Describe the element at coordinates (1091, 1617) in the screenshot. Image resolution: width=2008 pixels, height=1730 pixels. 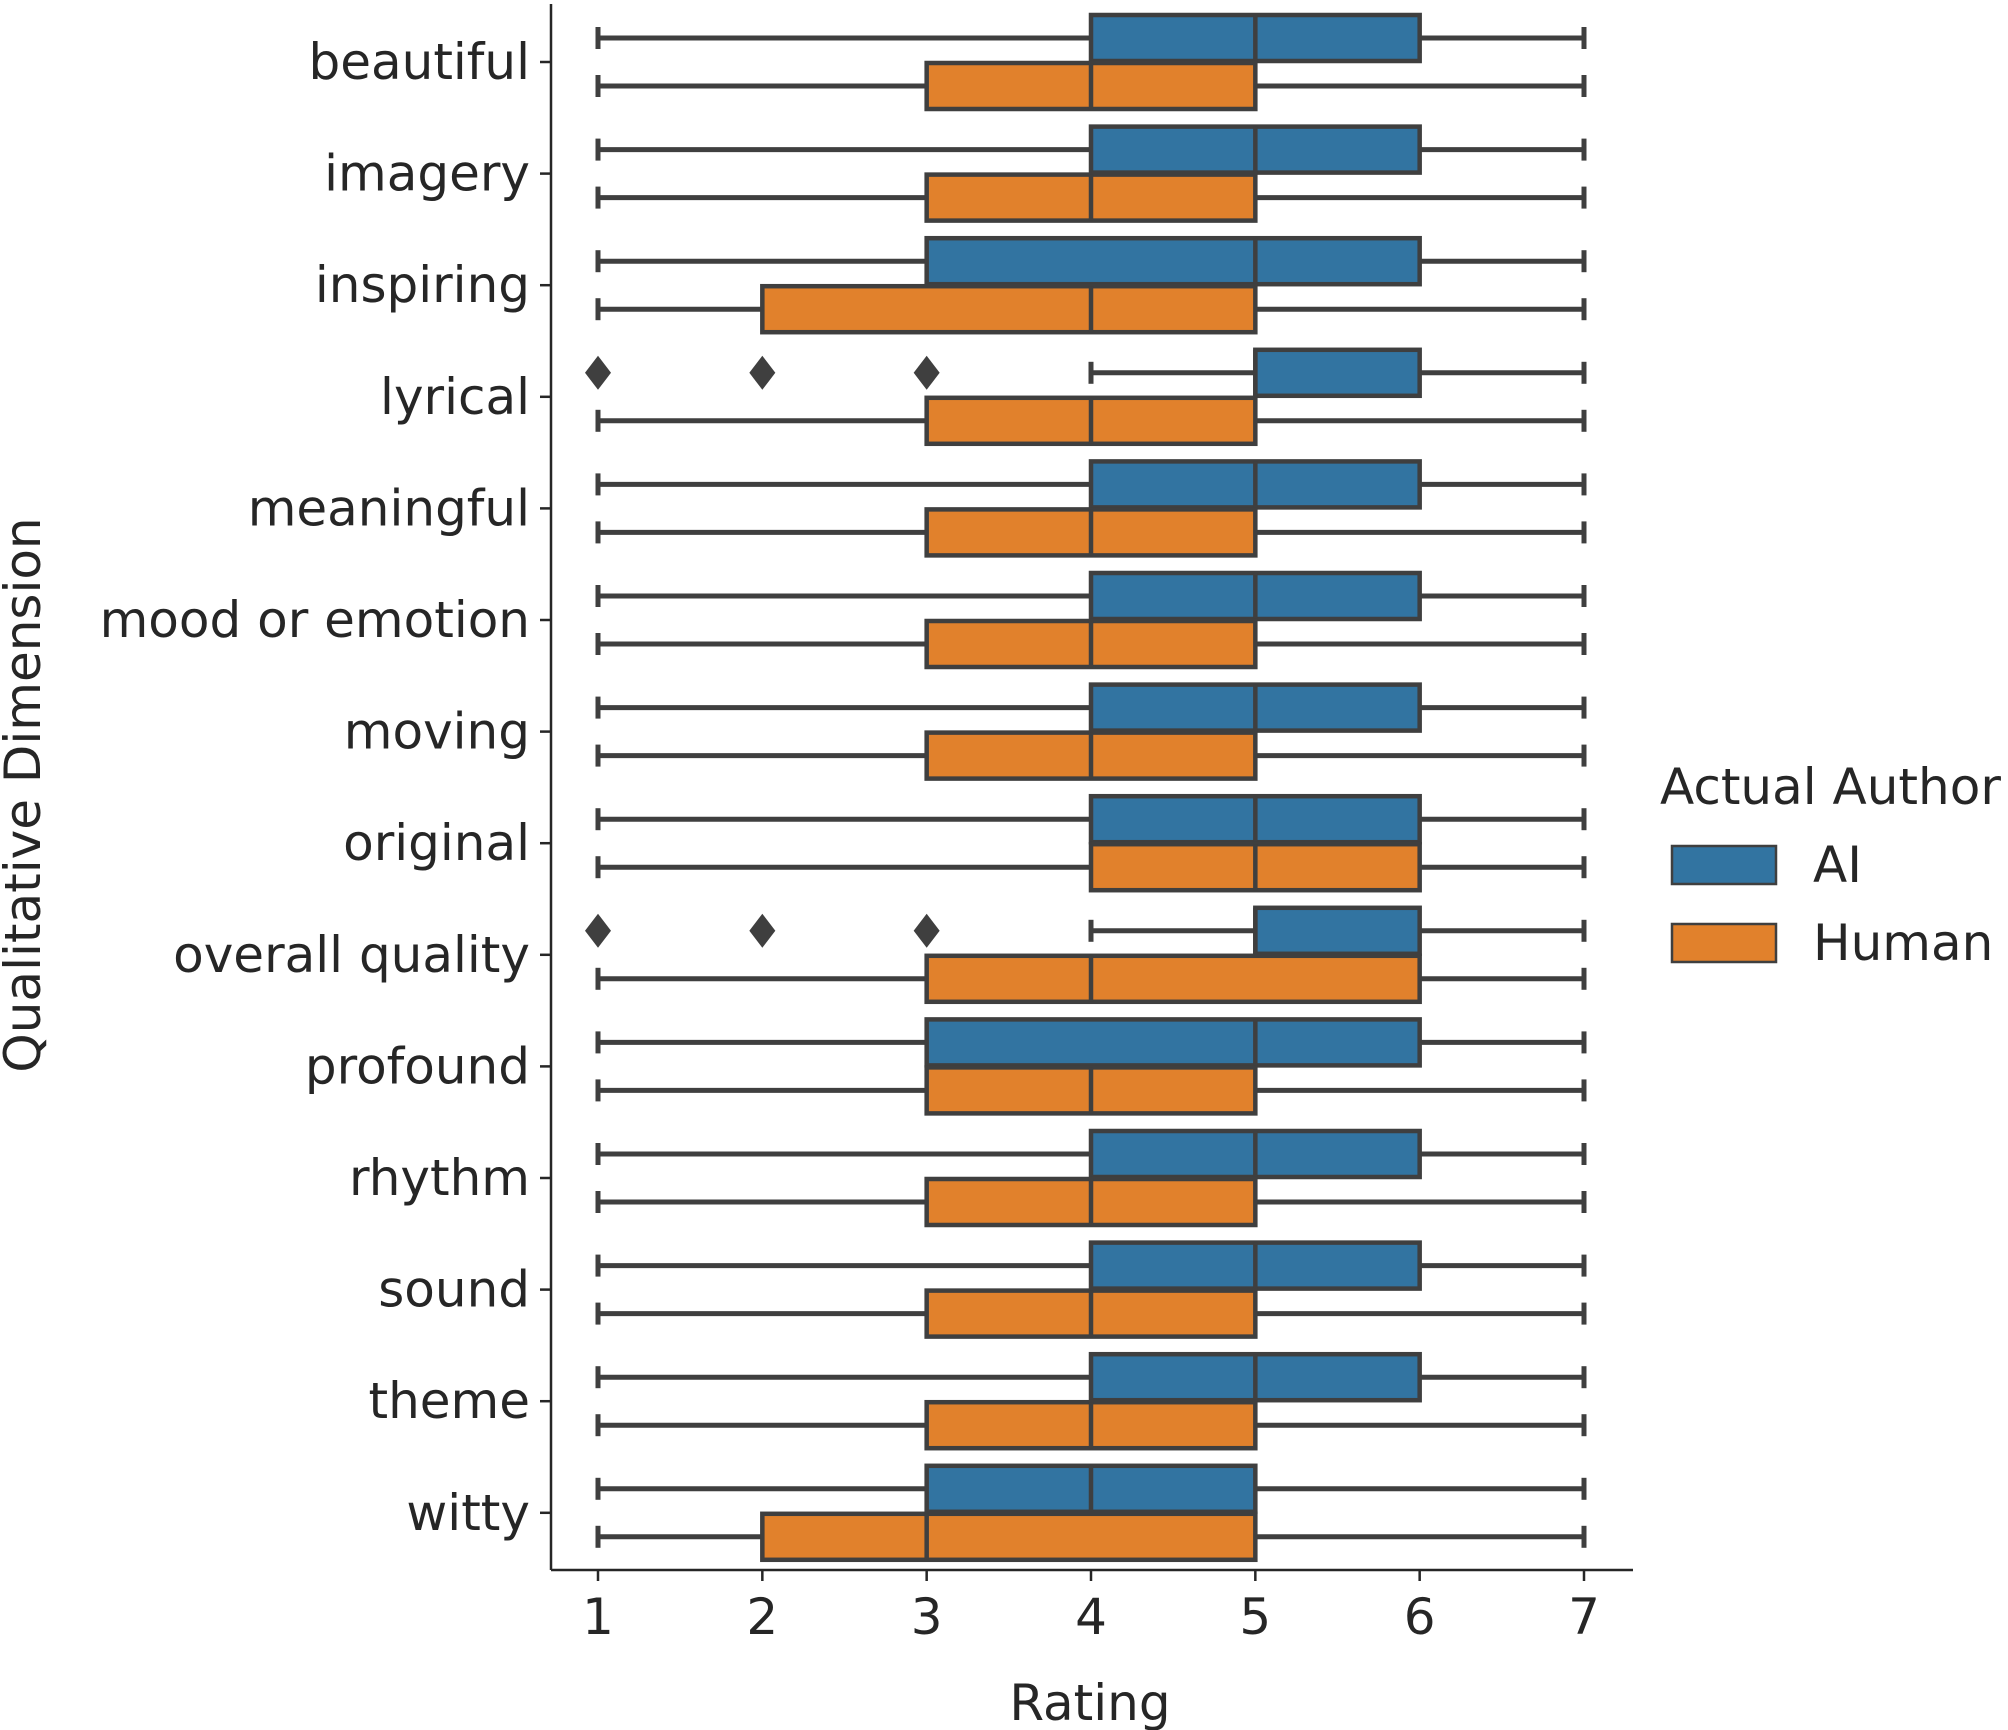
I see `x-tick-label: 4` at that location.